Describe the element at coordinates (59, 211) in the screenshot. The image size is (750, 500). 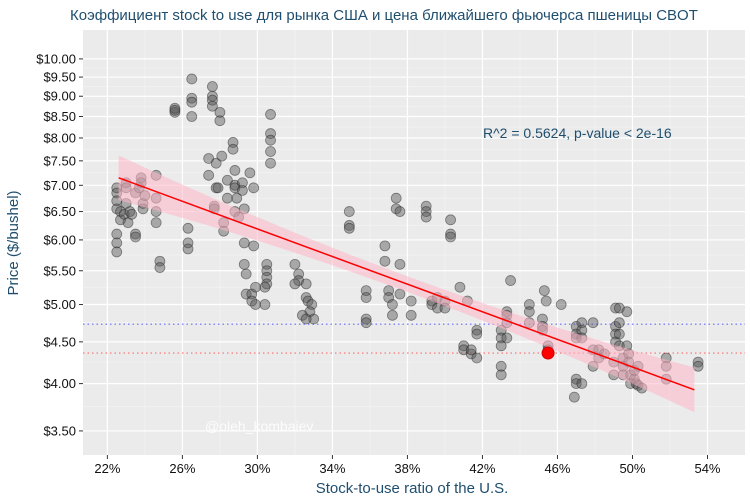
I see `y-tick-label: $6.50` at that location.